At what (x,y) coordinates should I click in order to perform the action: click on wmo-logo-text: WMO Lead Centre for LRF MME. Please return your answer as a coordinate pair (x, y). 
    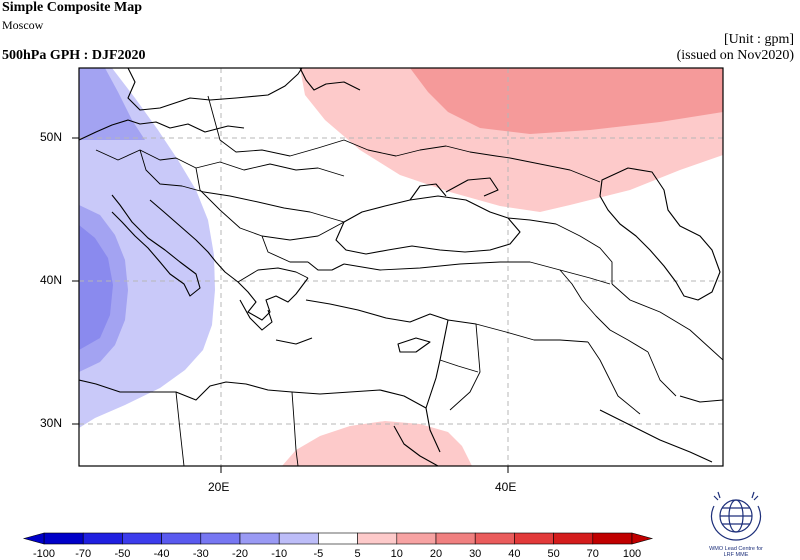
    Looking at the image, I should click on (736, 552).